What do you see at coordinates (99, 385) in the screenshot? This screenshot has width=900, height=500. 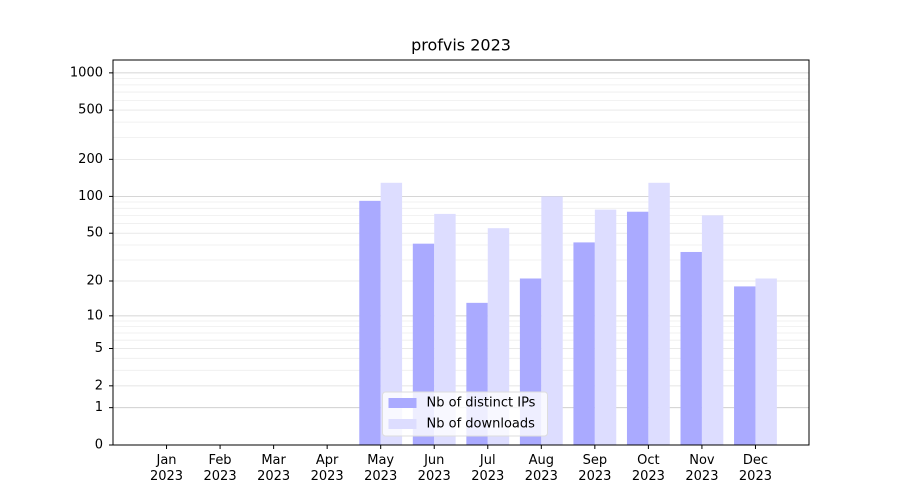 I see `y-tick-label: 2` at bounding box center [99, 385].